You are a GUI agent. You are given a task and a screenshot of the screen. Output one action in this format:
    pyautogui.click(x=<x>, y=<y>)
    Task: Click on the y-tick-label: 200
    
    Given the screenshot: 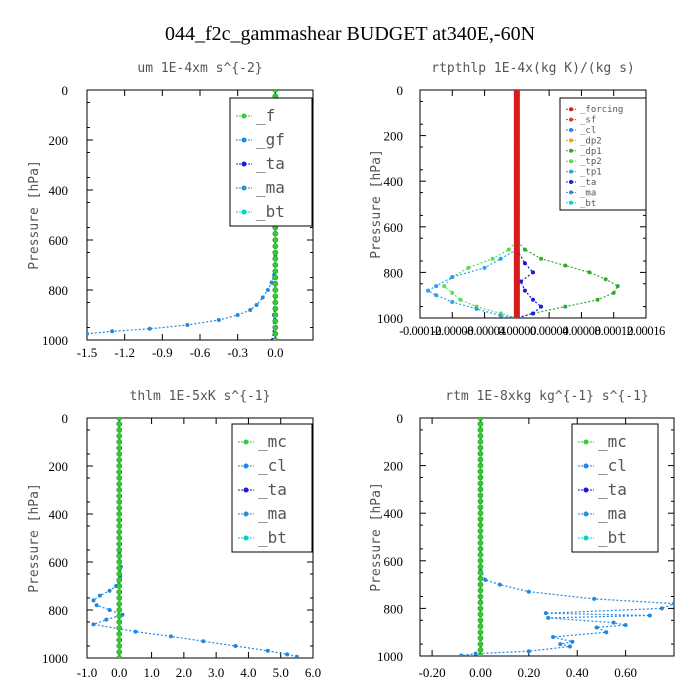 What is the action you would take?
    pyautogui.click(x=59, y=466)
    